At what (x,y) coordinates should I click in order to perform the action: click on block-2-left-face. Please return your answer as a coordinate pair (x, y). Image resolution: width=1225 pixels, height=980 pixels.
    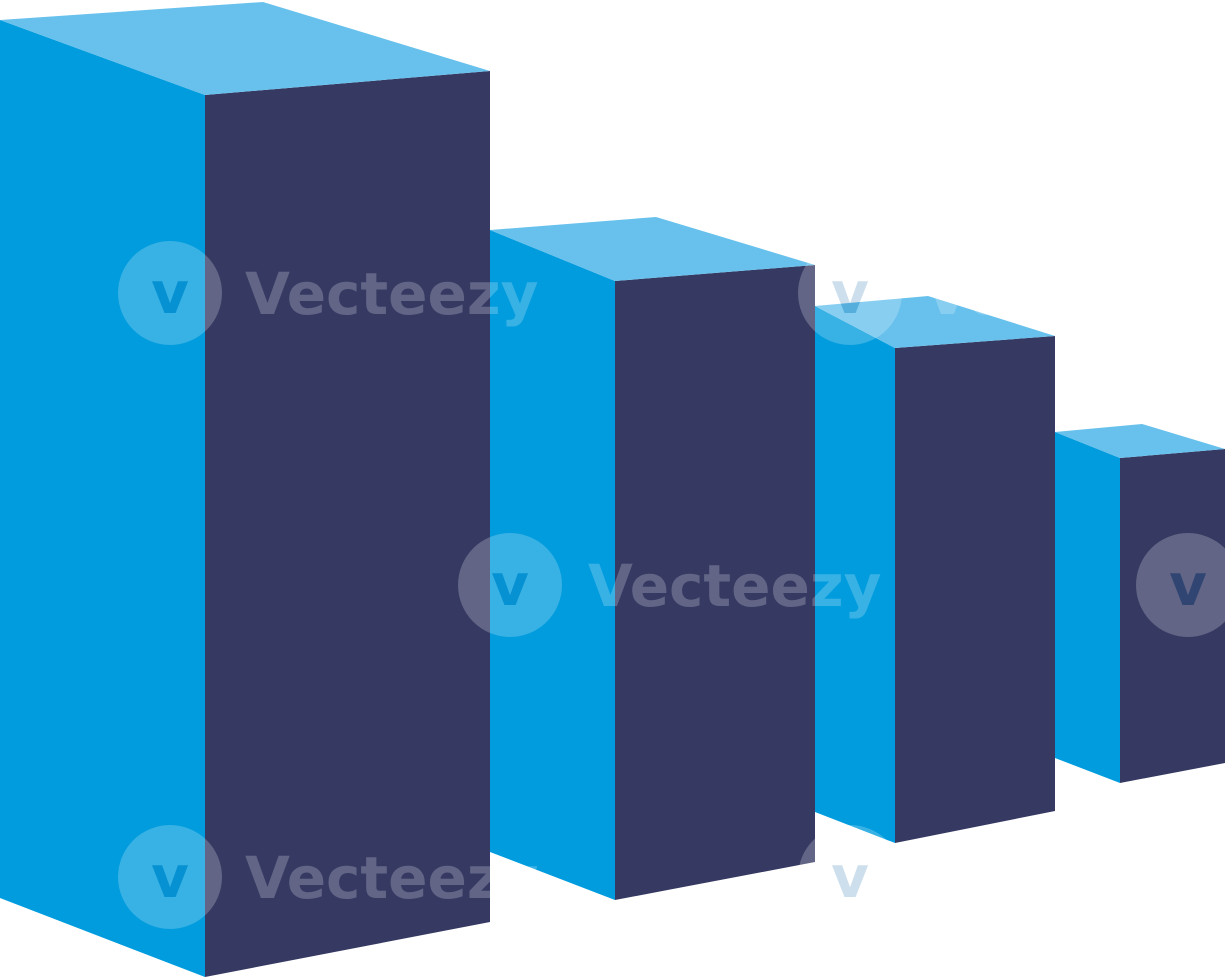
    Looking at the image, I should click on (552, 565).